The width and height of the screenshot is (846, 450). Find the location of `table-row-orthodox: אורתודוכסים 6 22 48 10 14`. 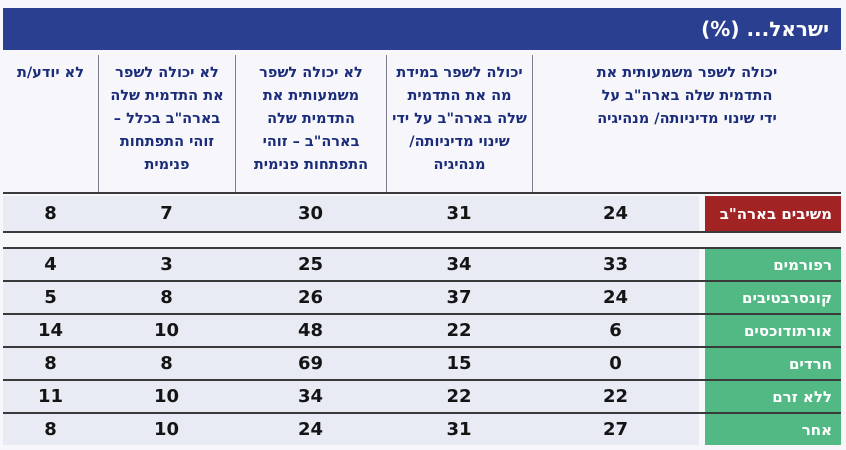

table-row-orthodox: אורתודוכסים 6 22 48 10 14 is located at coordinates (422, 331).